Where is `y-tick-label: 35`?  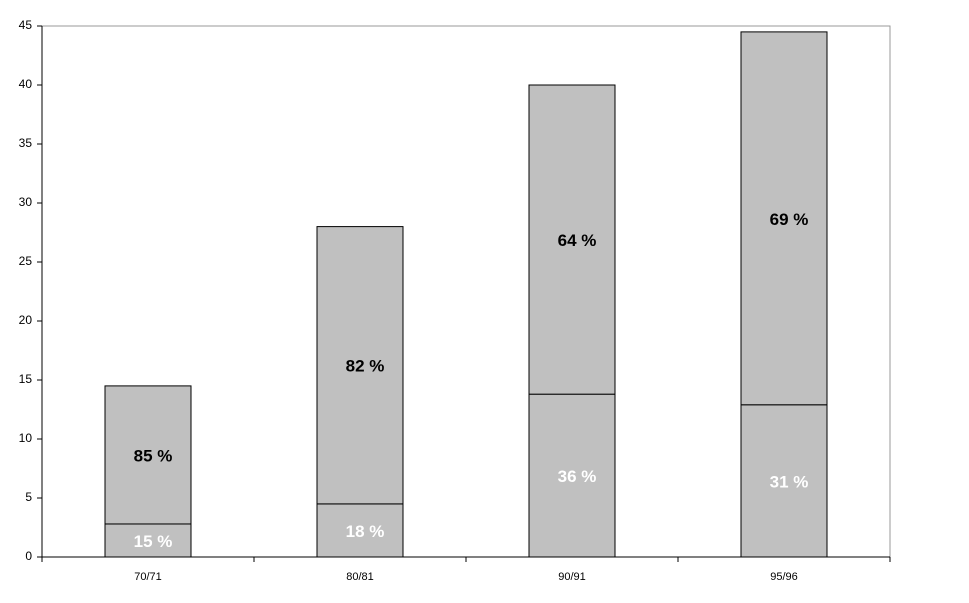 y-tick-label: 35 is located at coordinates (26, 143).